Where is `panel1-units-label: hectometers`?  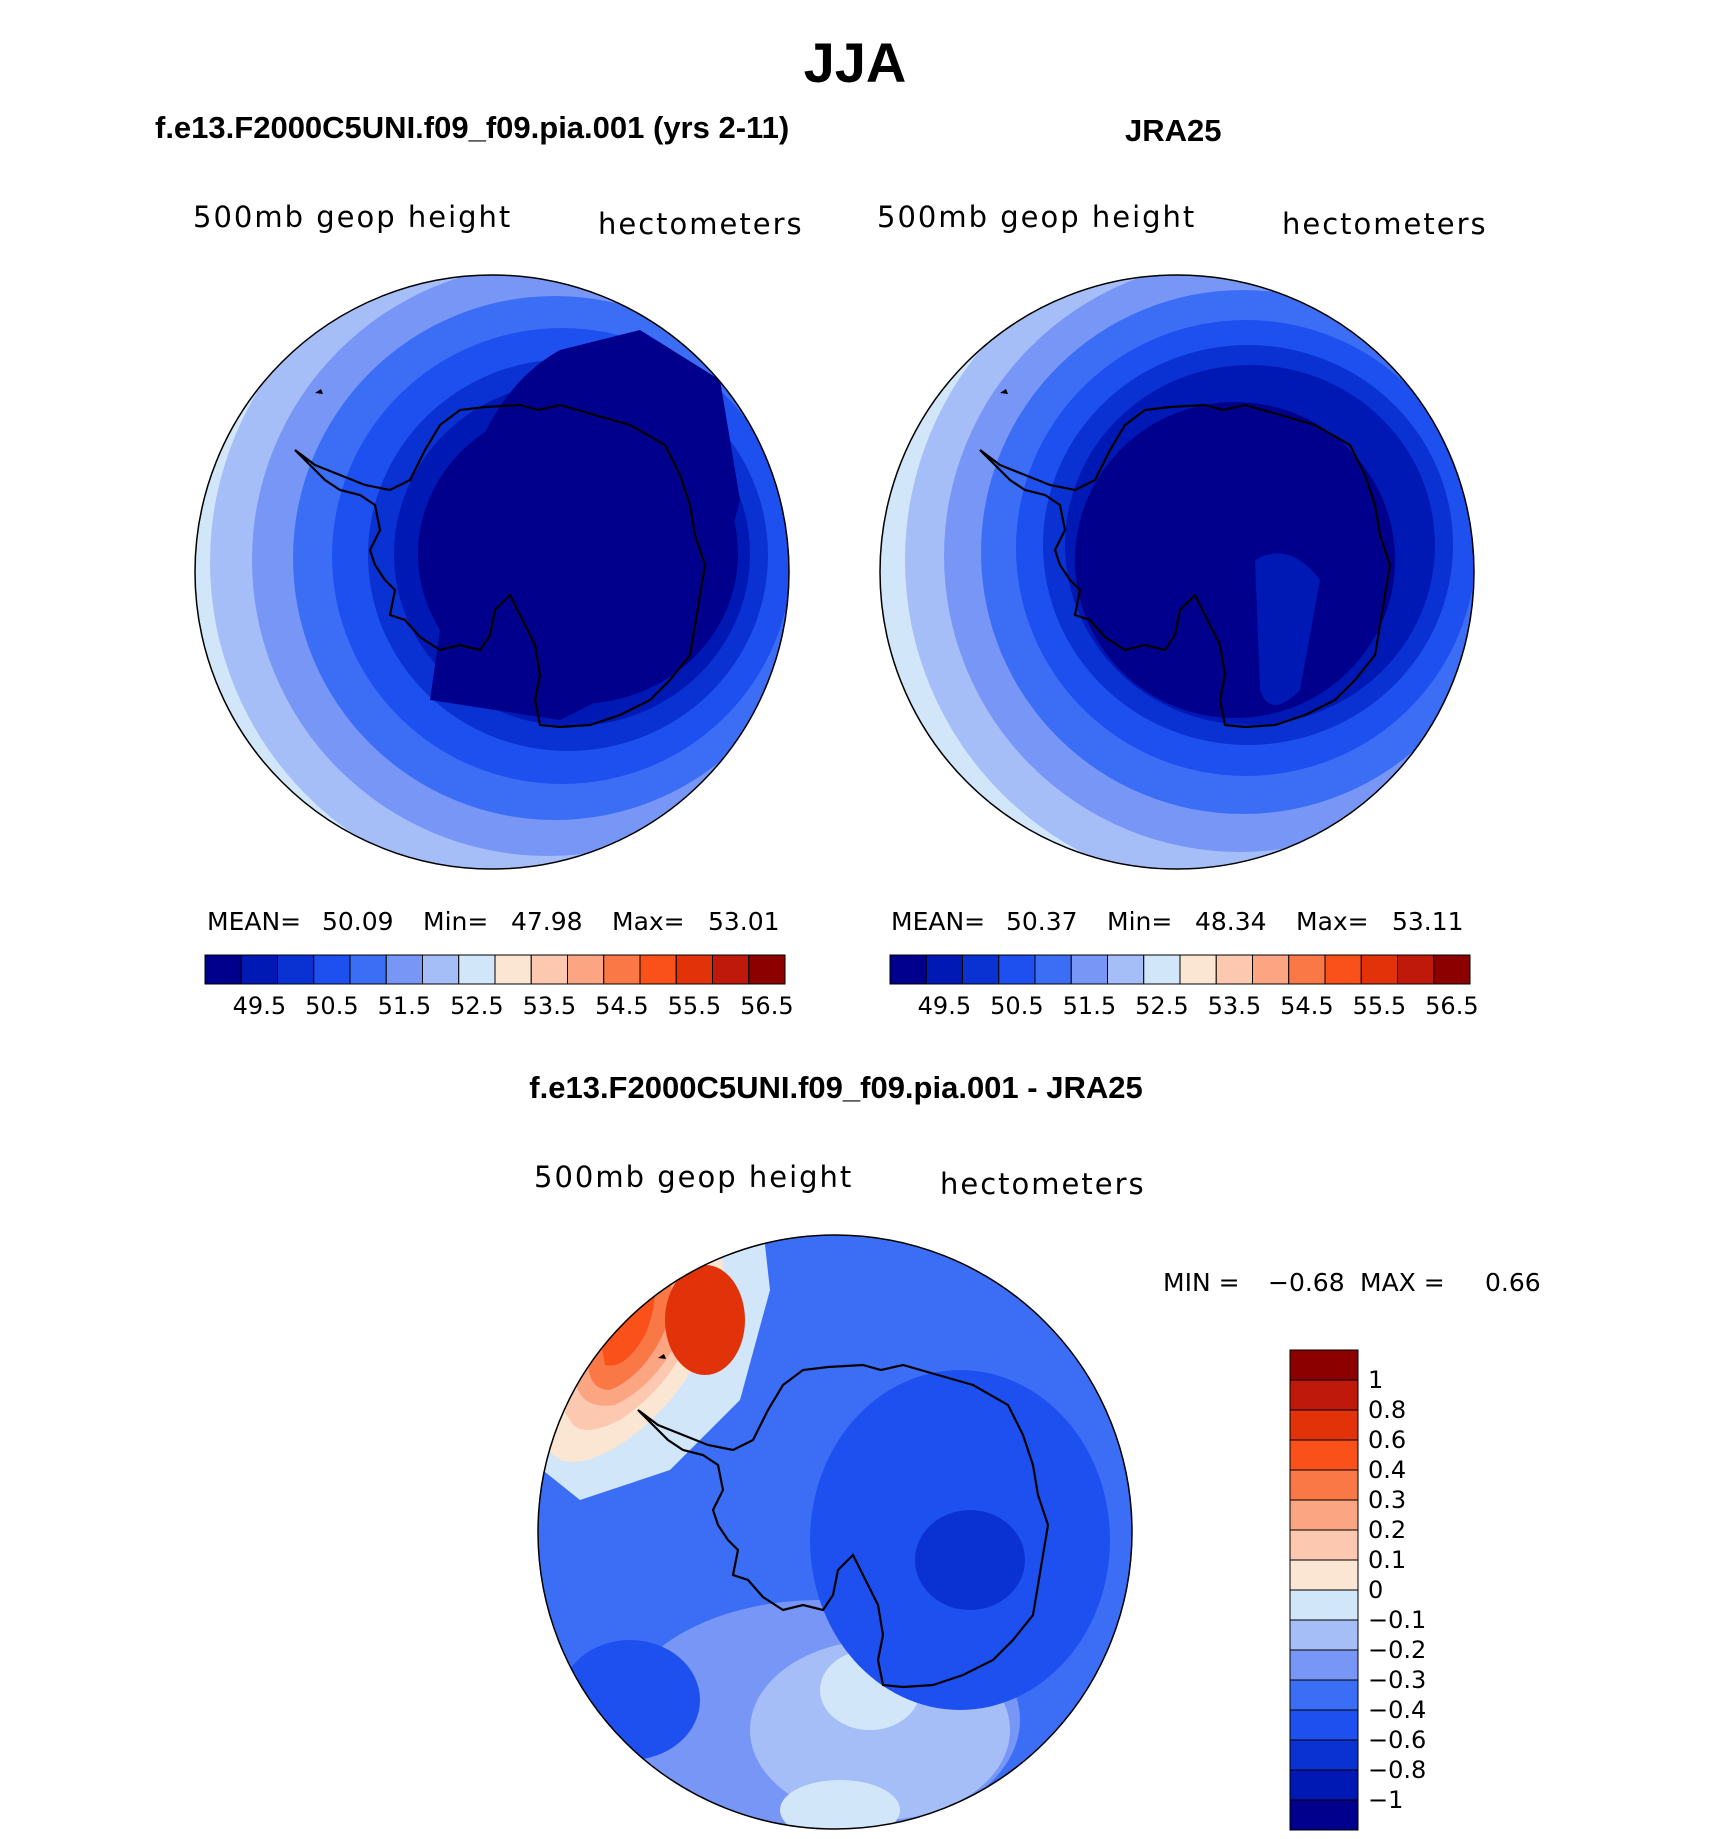
panel1-units-label: hectometers is located at coordinates (701, 224).